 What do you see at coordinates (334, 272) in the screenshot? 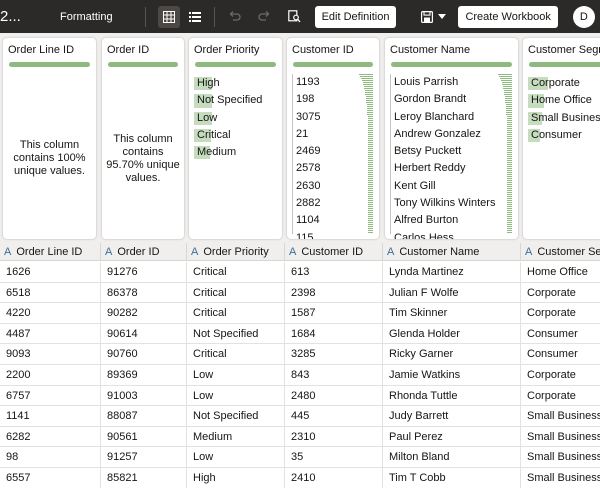
I see `table-cell-customer-id: 613` at bounding box center [334, 272].